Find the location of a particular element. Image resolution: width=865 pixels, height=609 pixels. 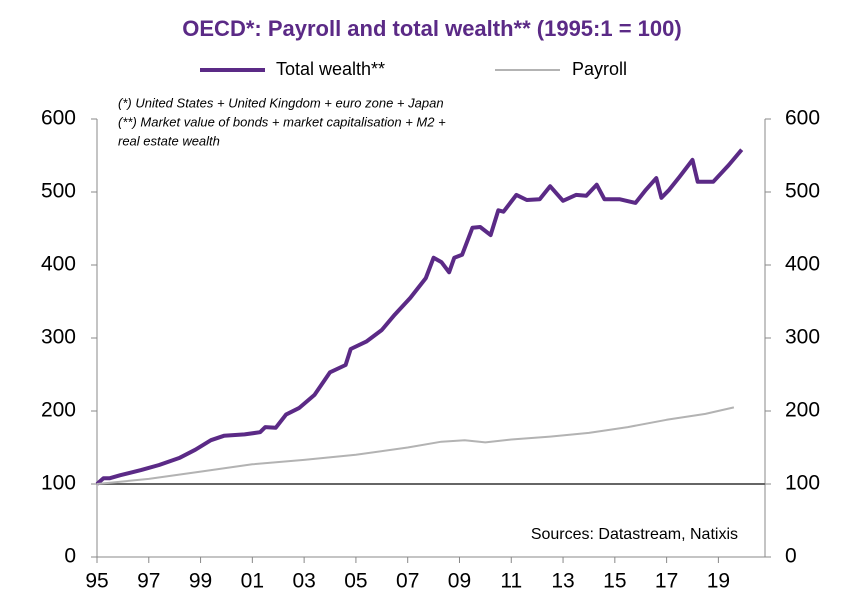

y-tick-label: 300 is located at coordinates (58, 337).